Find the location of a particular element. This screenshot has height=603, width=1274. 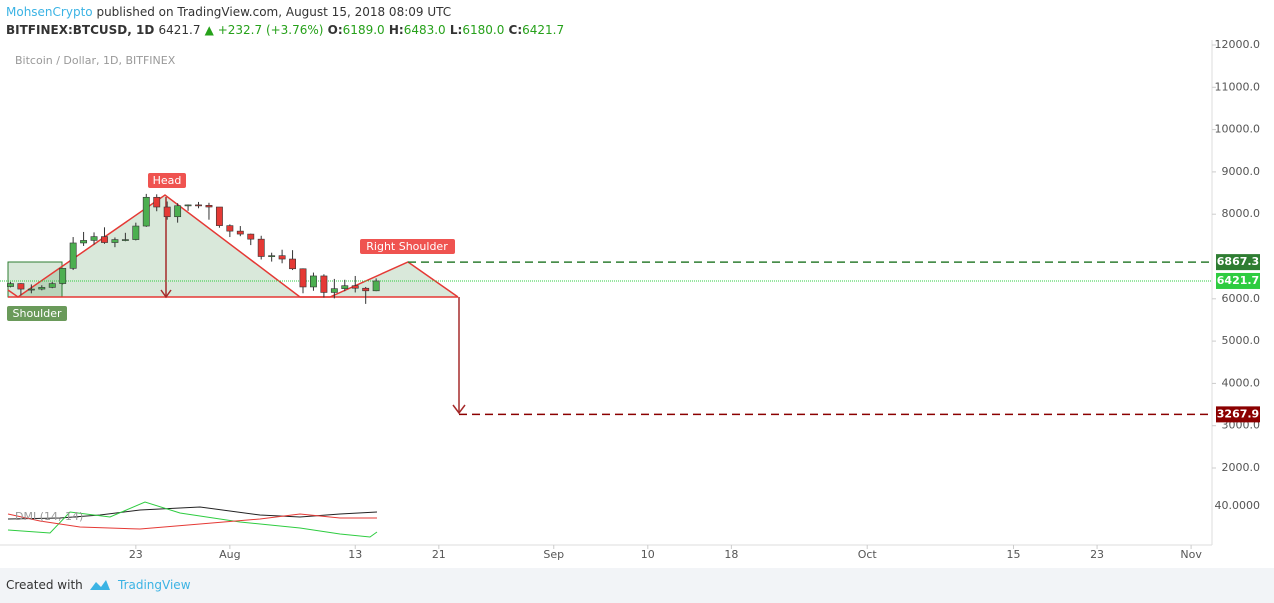

adx-line is located at coordinates (192, 513).